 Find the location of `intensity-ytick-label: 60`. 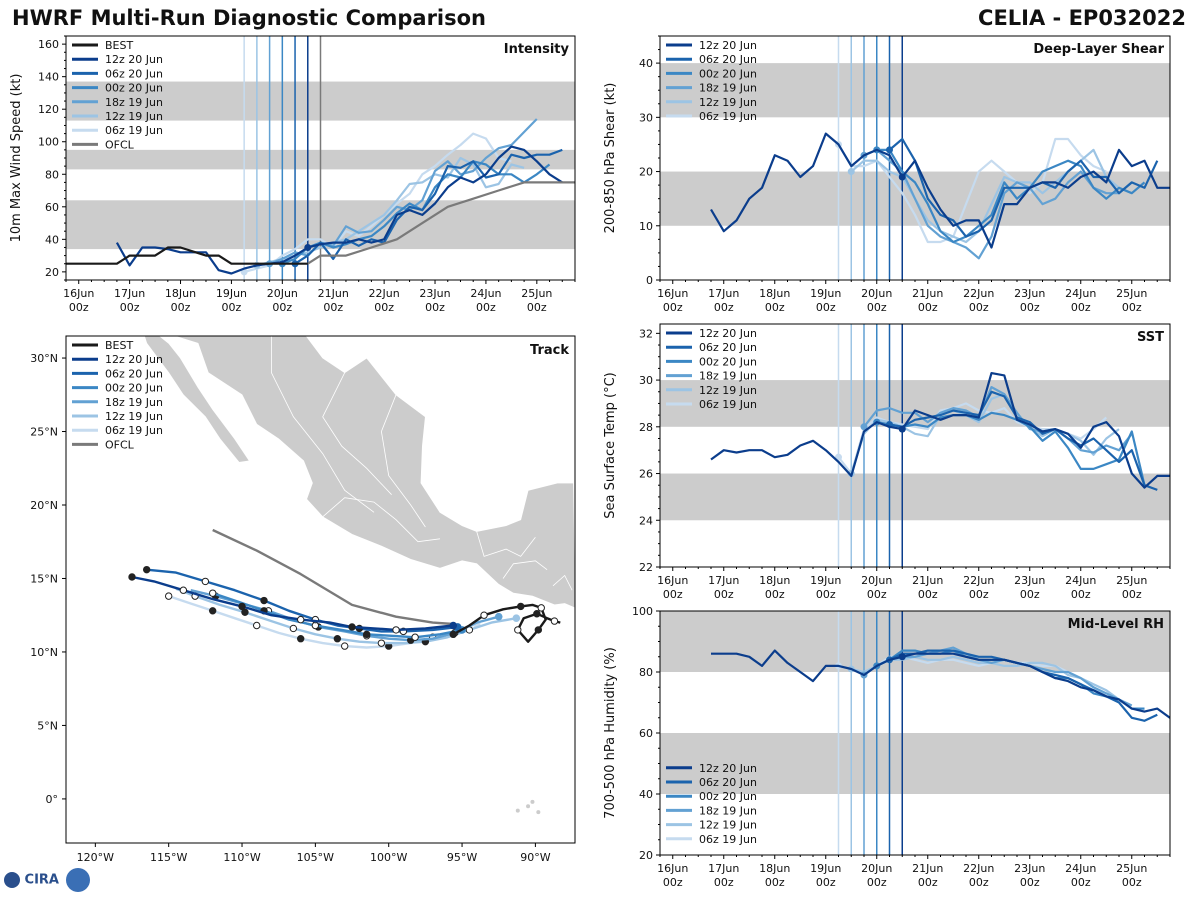

intensity-ytick-label: 60 is located at coordinates (52, 207).